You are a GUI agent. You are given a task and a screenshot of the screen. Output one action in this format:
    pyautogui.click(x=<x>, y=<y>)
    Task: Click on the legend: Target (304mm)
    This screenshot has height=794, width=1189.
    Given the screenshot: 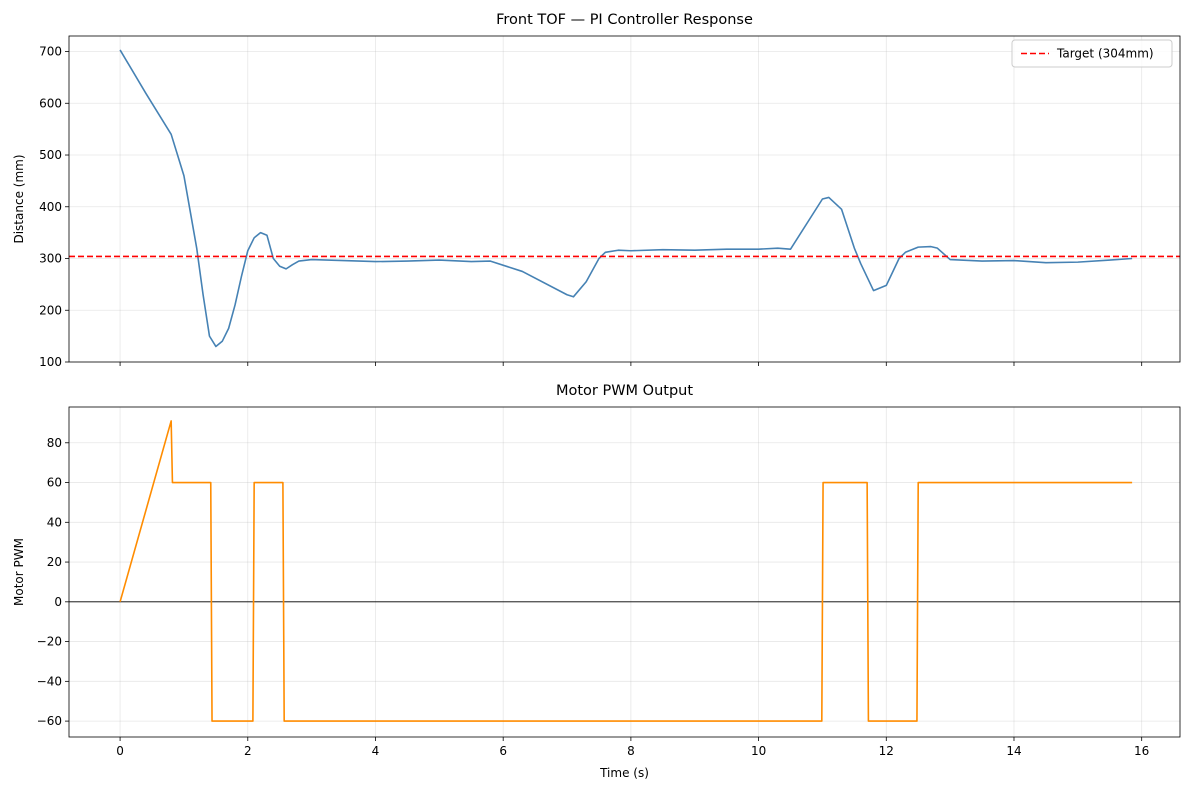 What is the action you would take?
    pyautogui.click(x=1092, y=53)
    